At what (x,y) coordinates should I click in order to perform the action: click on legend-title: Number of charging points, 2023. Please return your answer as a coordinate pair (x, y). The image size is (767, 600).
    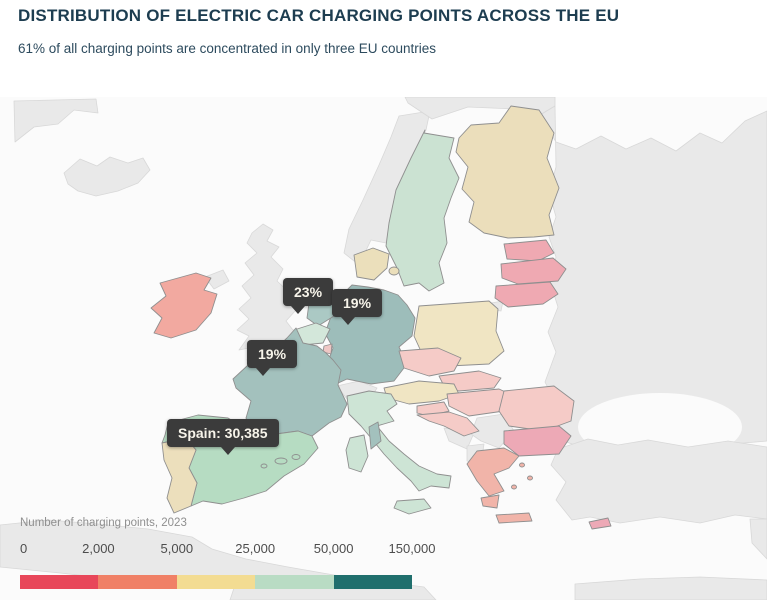
    Looking at the image, I should click on (103, 523).